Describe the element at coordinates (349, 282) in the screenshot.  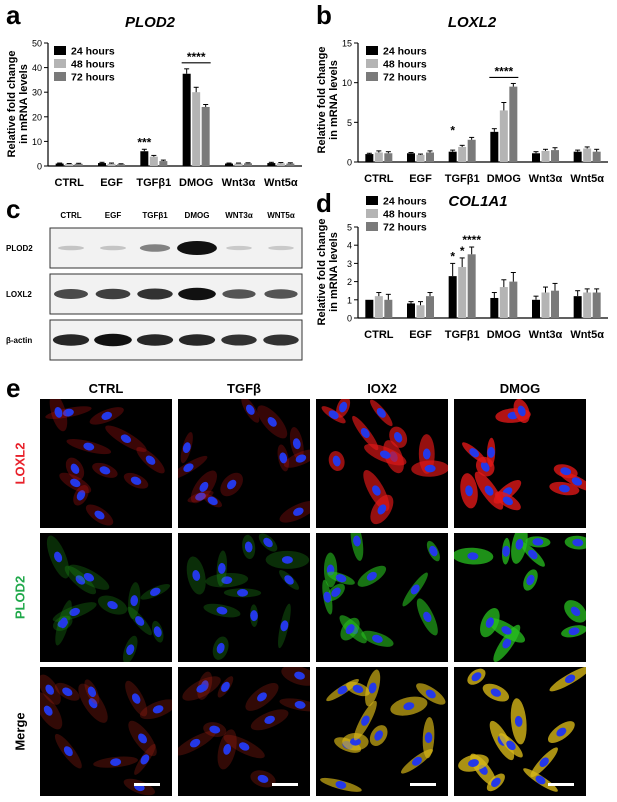
I see `y-tick-label: 2` at that location.